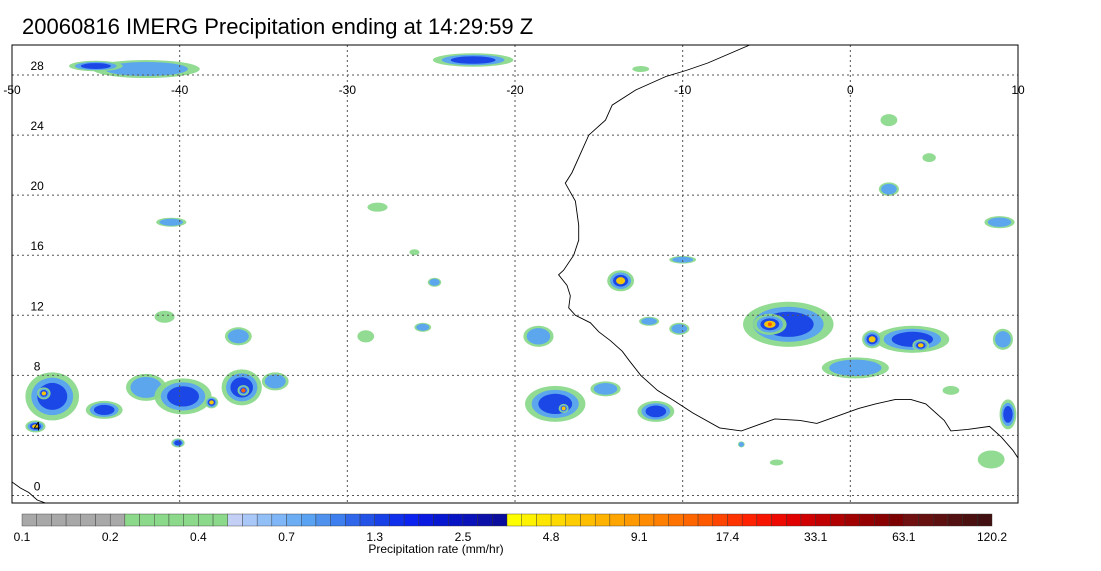 Image resolution: width=1101 pixels, height=571 pixels. I want to click on colorbar-label: 0.4, so click(198, 537).